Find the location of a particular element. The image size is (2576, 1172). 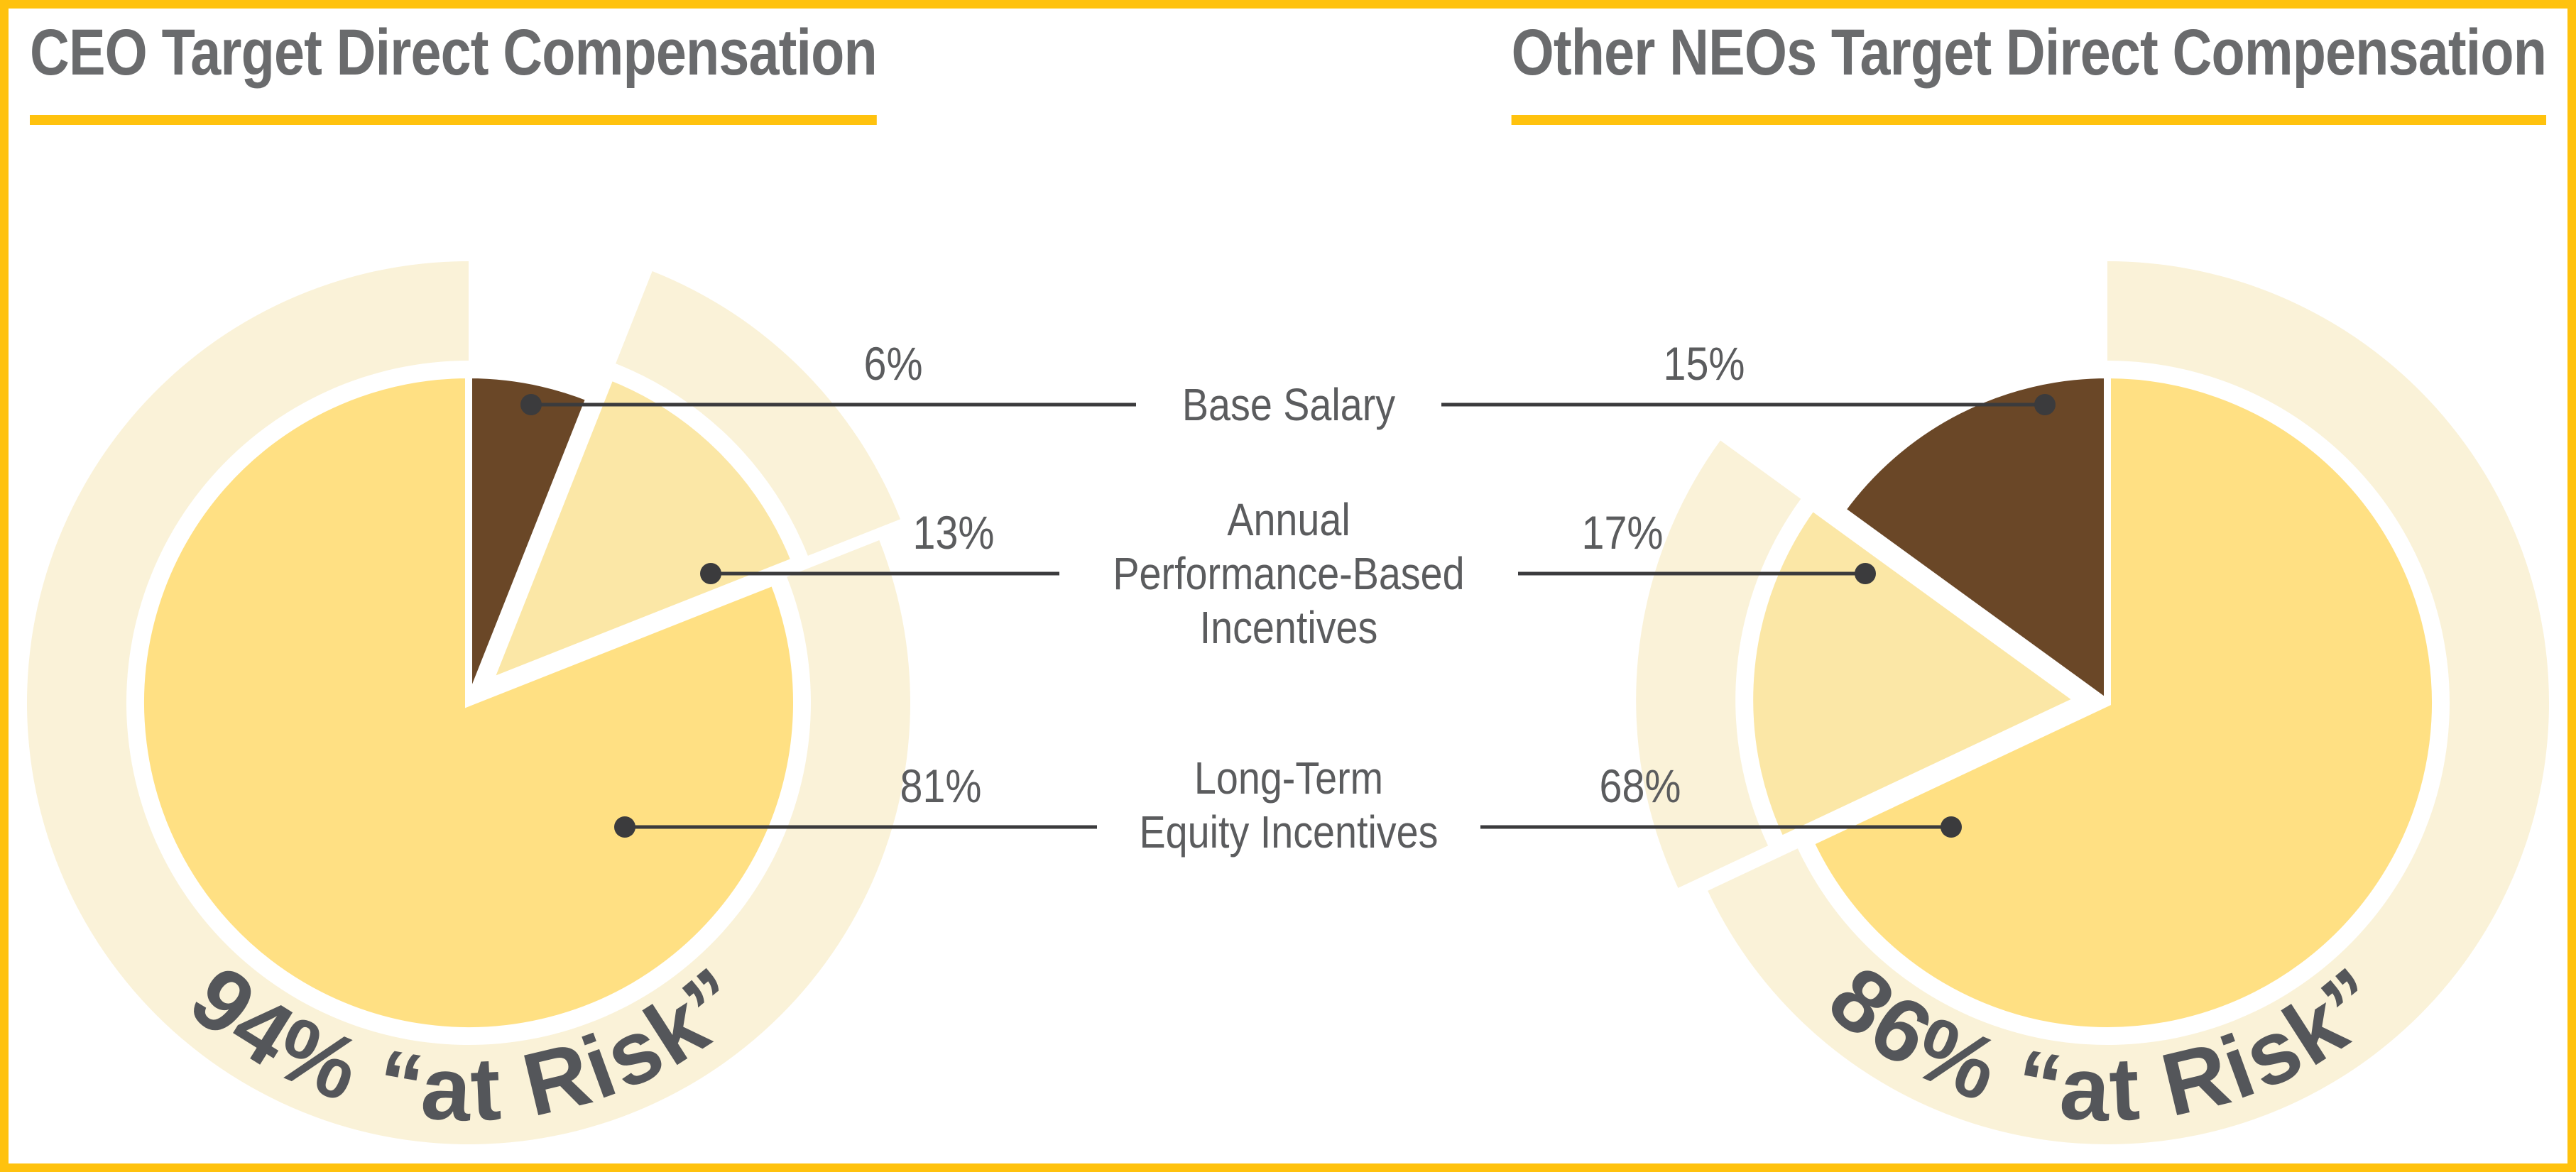

leader-dot-right-row2 is located at coordinates (1951, 827).